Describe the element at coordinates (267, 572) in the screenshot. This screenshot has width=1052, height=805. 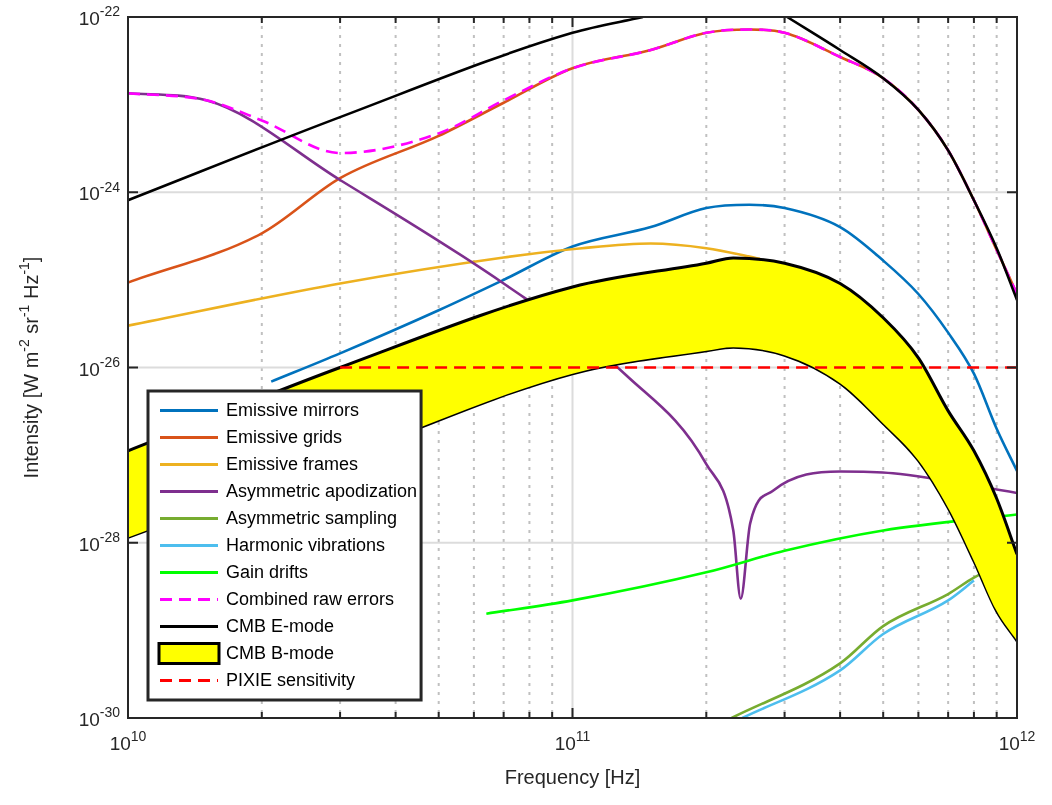
I see `legend-label: Gain drifts` at that location.